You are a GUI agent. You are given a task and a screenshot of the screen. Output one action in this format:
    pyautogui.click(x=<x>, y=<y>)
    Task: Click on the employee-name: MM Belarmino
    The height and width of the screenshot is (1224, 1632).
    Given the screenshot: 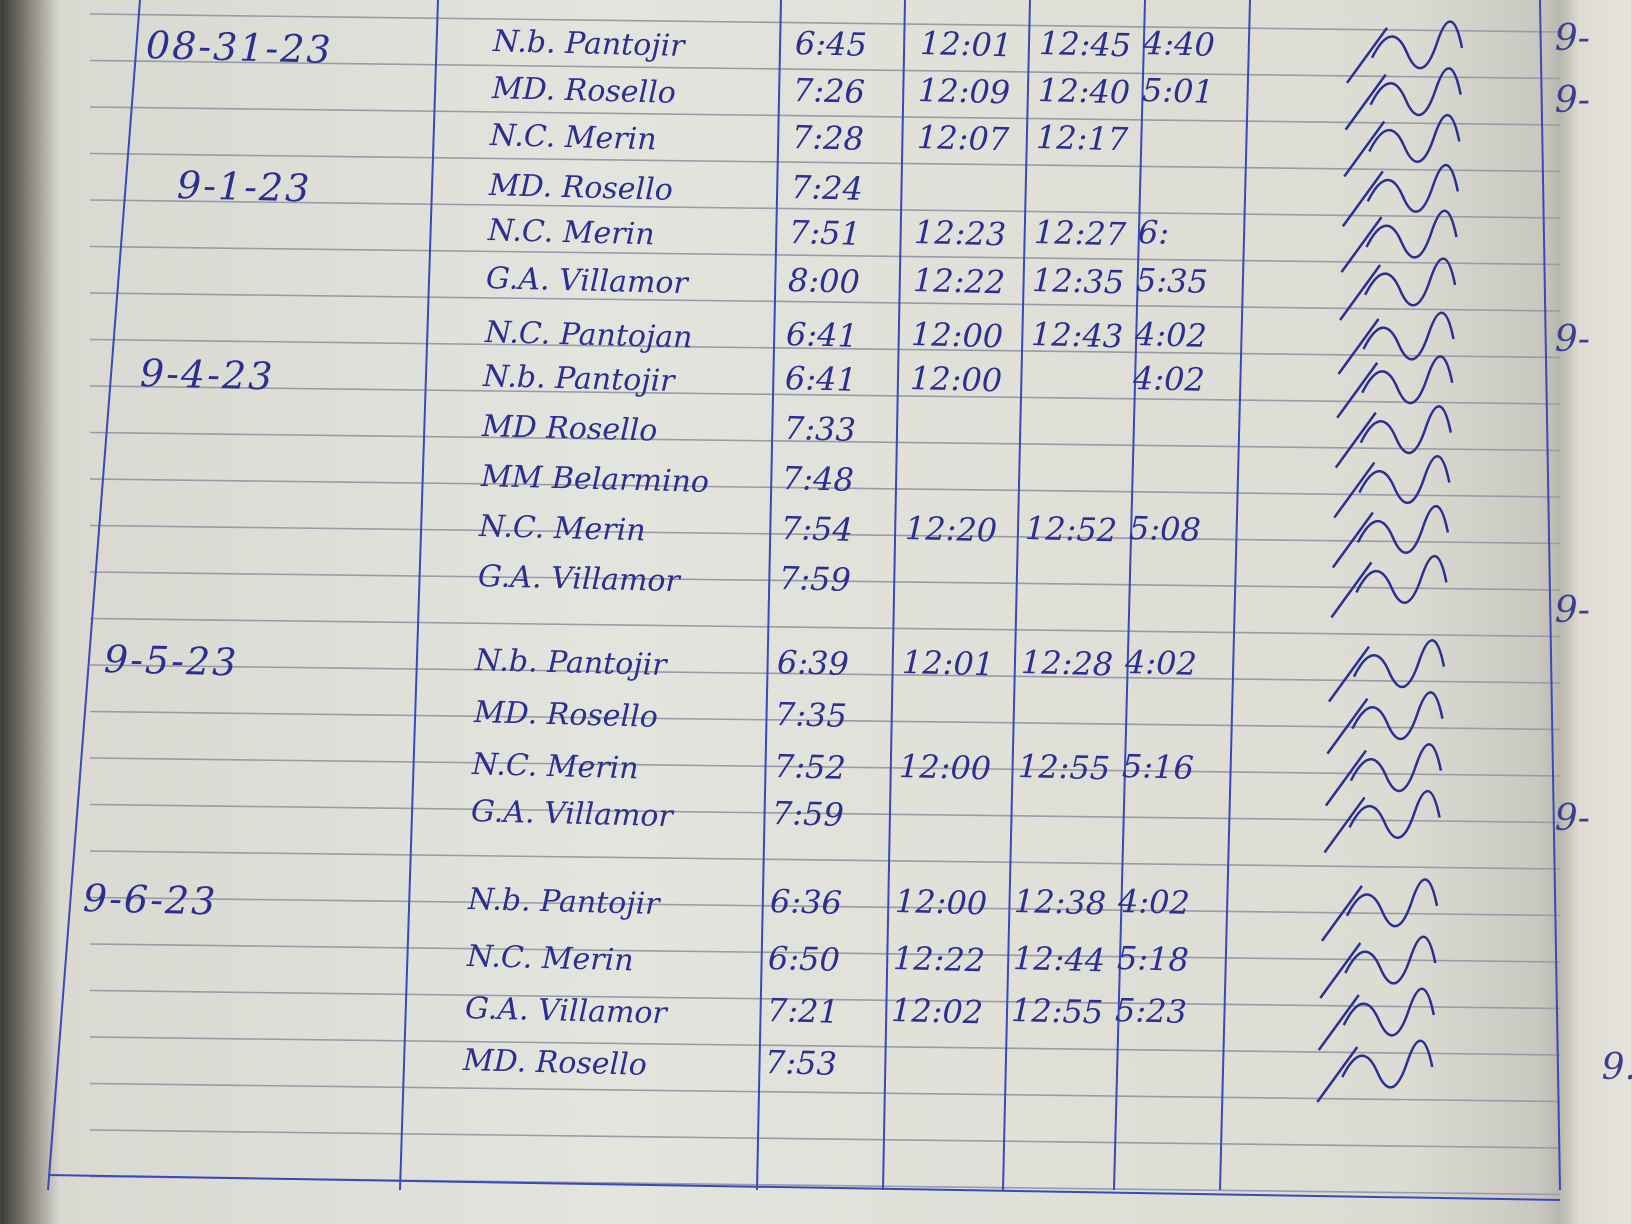 What is the action you would take?
    pyautogui.click(x=594, y=479)
    